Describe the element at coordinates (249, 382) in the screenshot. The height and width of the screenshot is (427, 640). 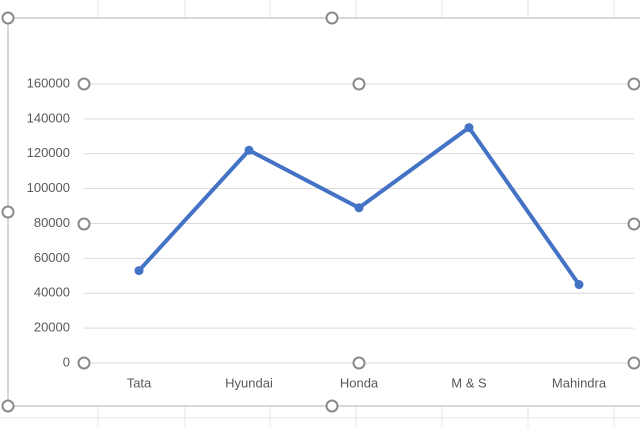
I see `x-tick-label: Hyundai` at that location.